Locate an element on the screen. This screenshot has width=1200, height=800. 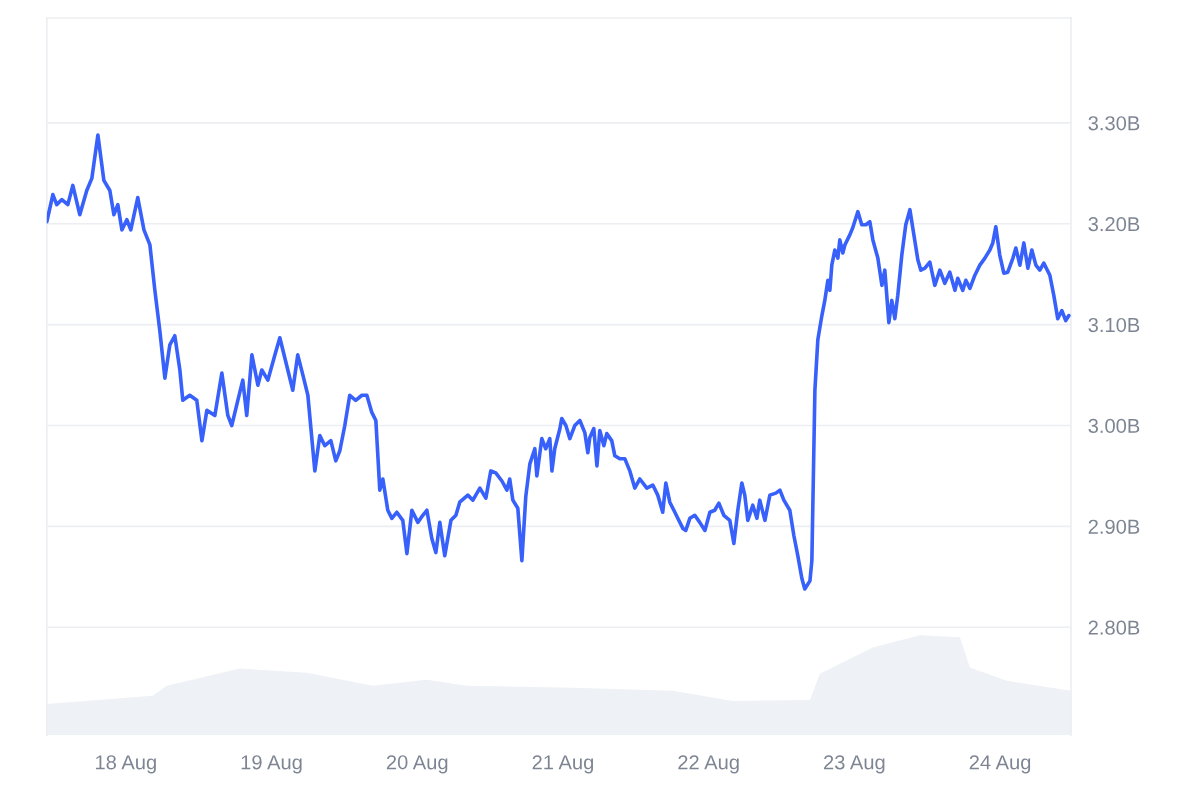
x-tick-label: 19 Aug is located at coordinates (271, 764).